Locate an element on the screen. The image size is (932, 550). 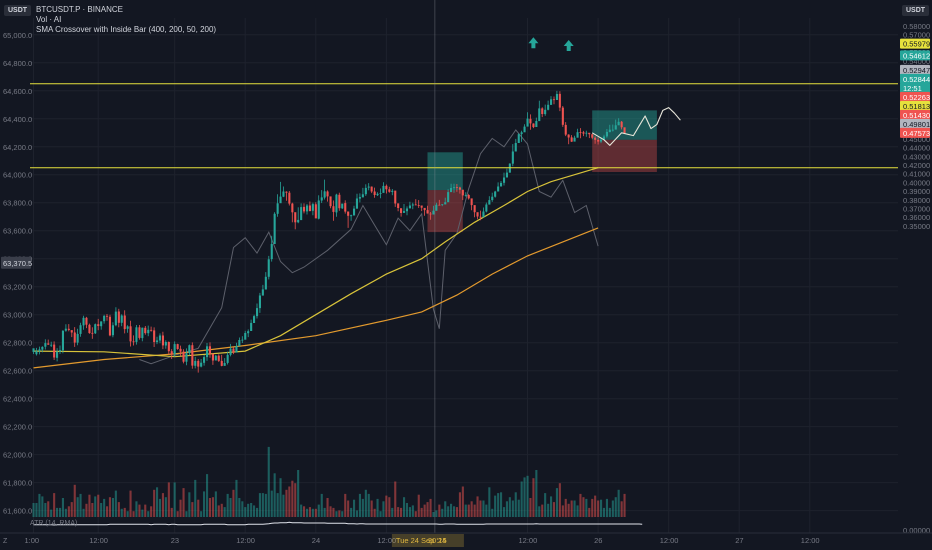
left-axis-tick-label: 62,800.0 is located at coordinates (17, 343).